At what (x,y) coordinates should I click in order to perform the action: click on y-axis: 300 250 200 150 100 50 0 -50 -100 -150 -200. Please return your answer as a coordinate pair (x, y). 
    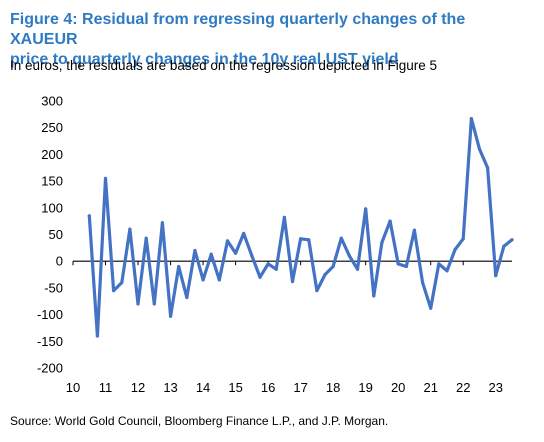
    Looking at the image, I should click on (50, 235).